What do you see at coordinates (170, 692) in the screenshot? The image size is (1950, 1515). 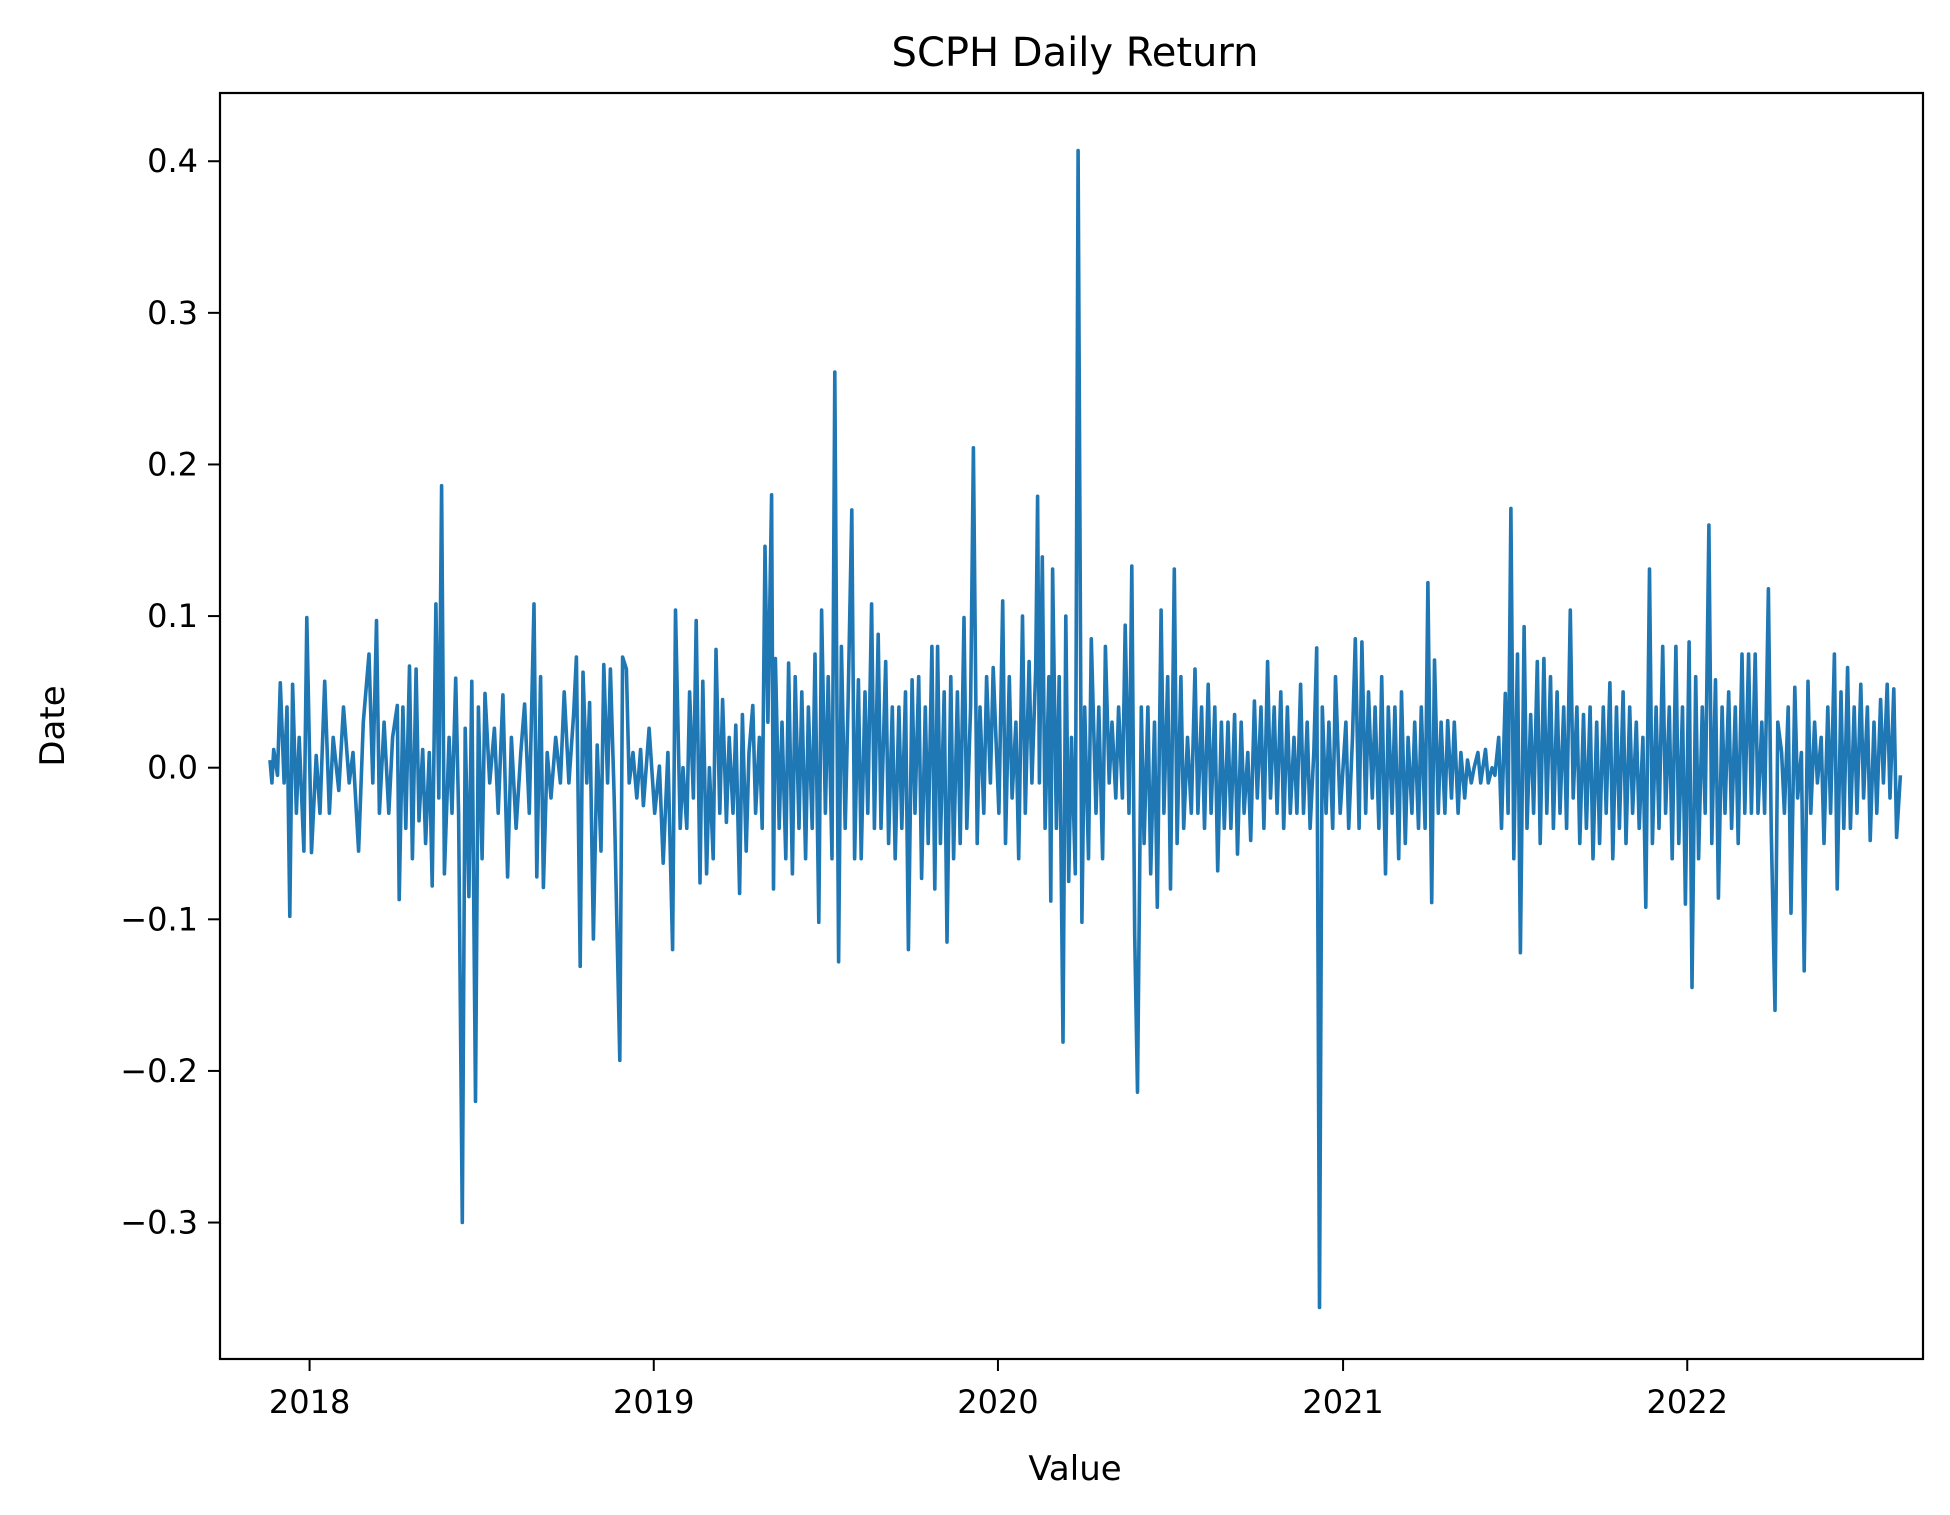 I see `y-axis: 0.4 0.3 0.2 0.1 0.0 −0.1 −0.2 −0.3` at bounding box center [170, 692].